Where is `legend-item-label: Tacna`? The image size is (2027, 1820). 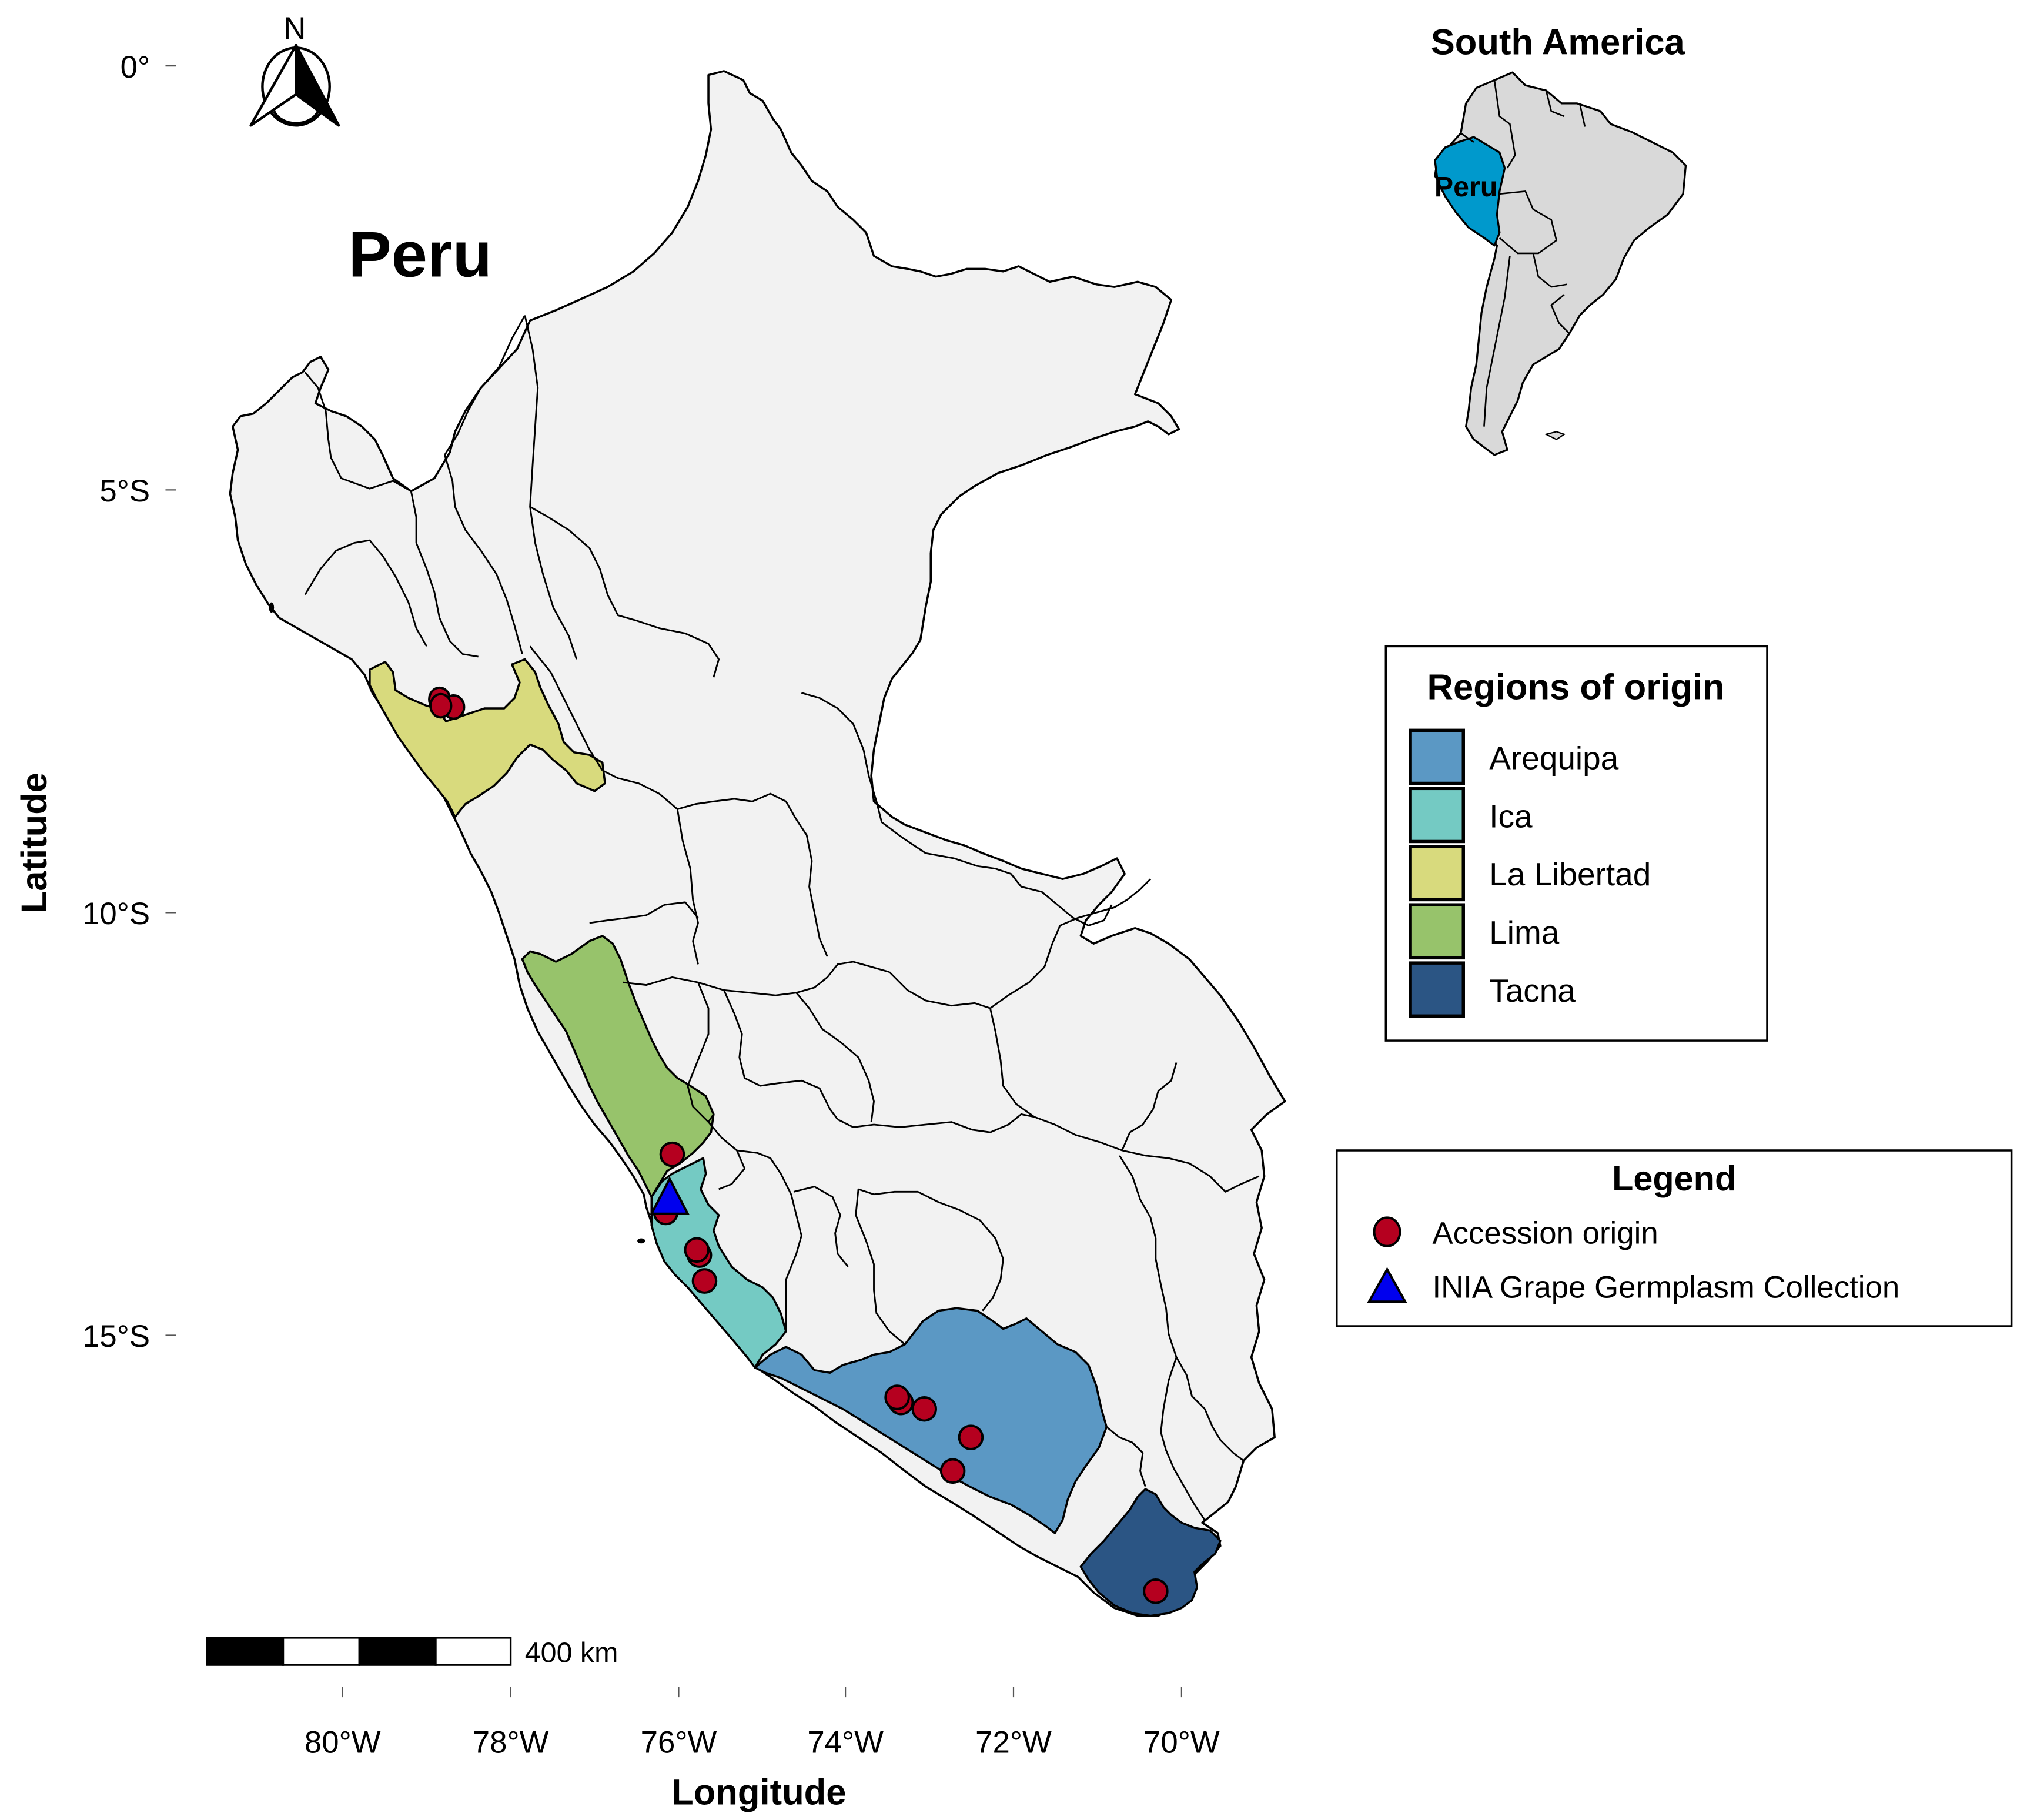
legend-item-label: Tacna is located at coordinates (1532, 990).